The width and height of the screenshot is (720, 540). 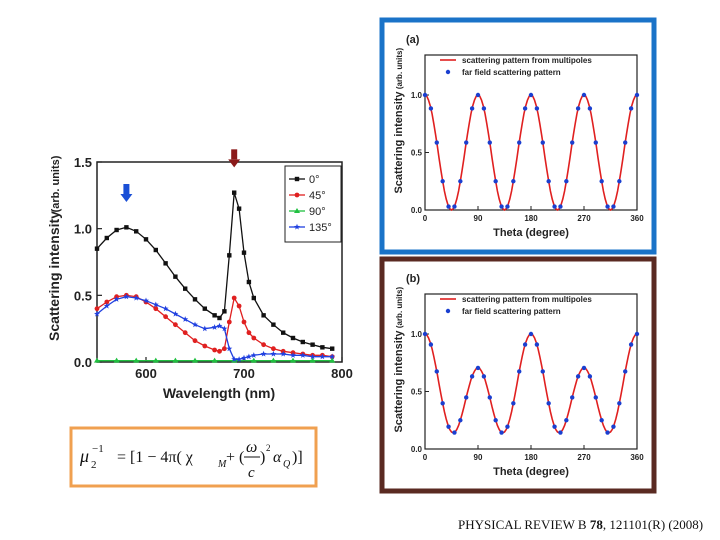 What do you see at coordinates (413, 279) in the screenshot?
I see `panel-label: (b)` at bounding box center [413, 279].